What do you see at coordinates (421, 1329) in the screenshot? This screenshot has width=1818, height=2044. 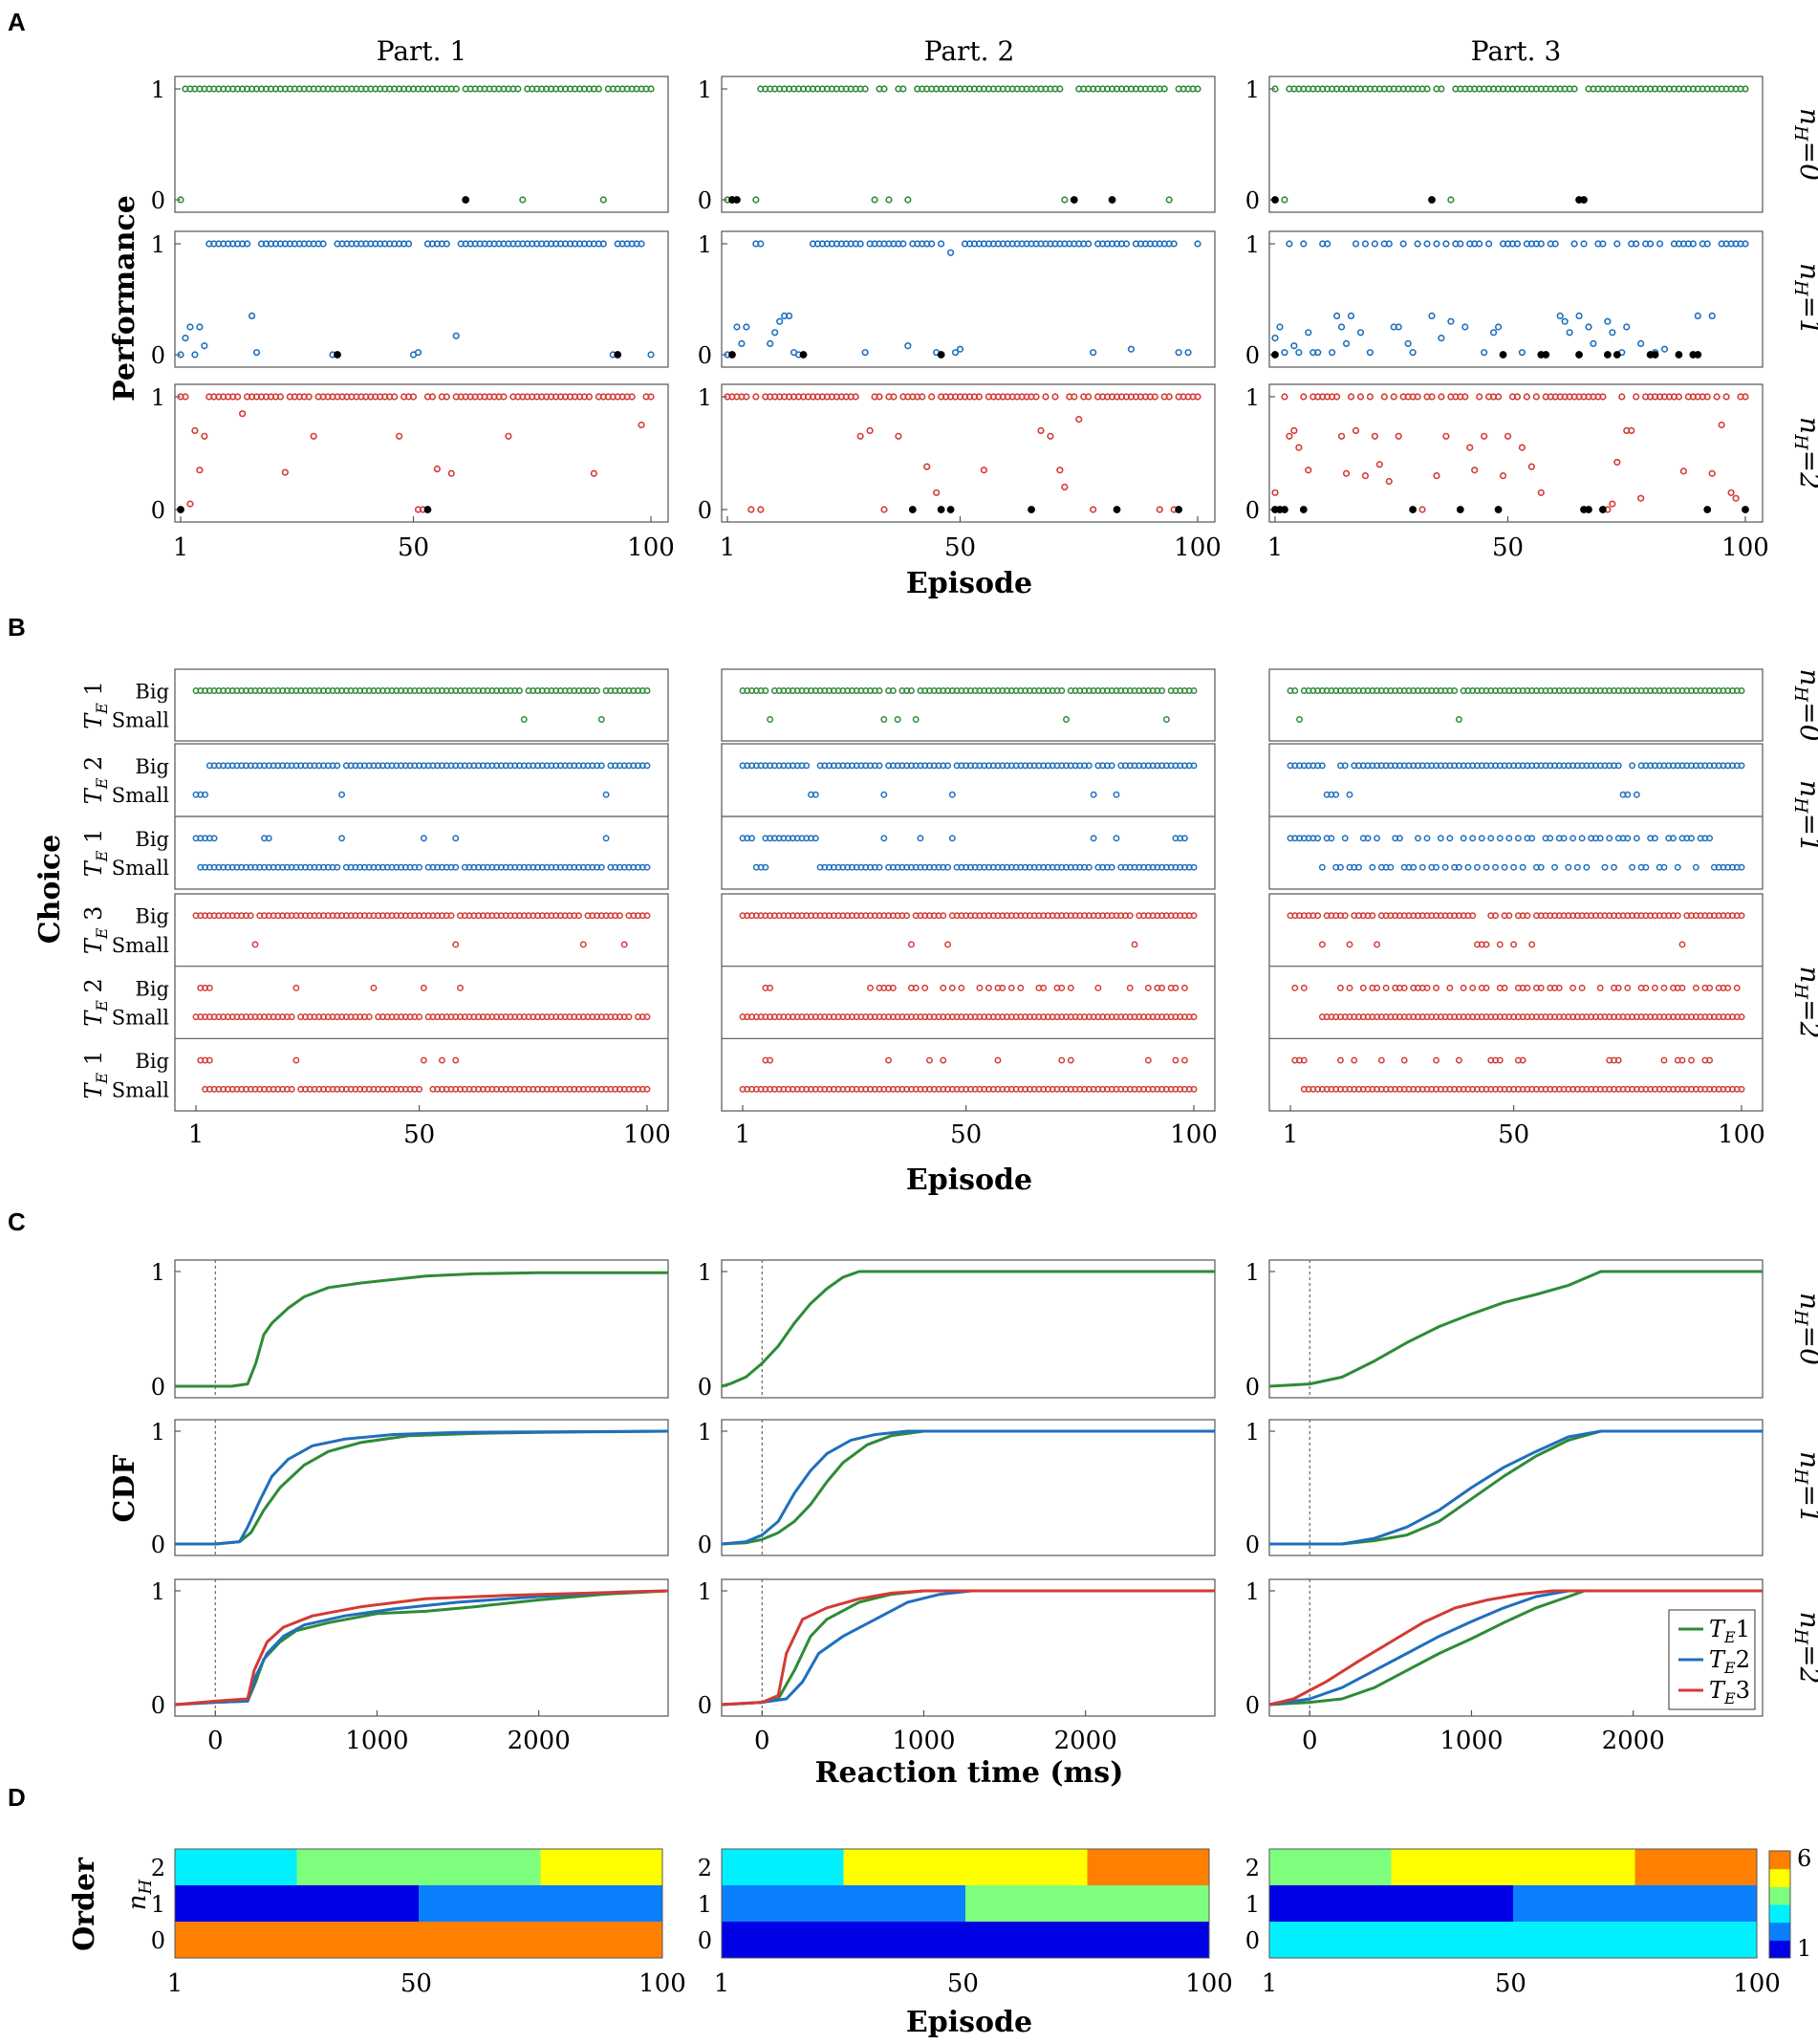 I see `panel-c-series-line-te1` at bounding box center [421, 1329].